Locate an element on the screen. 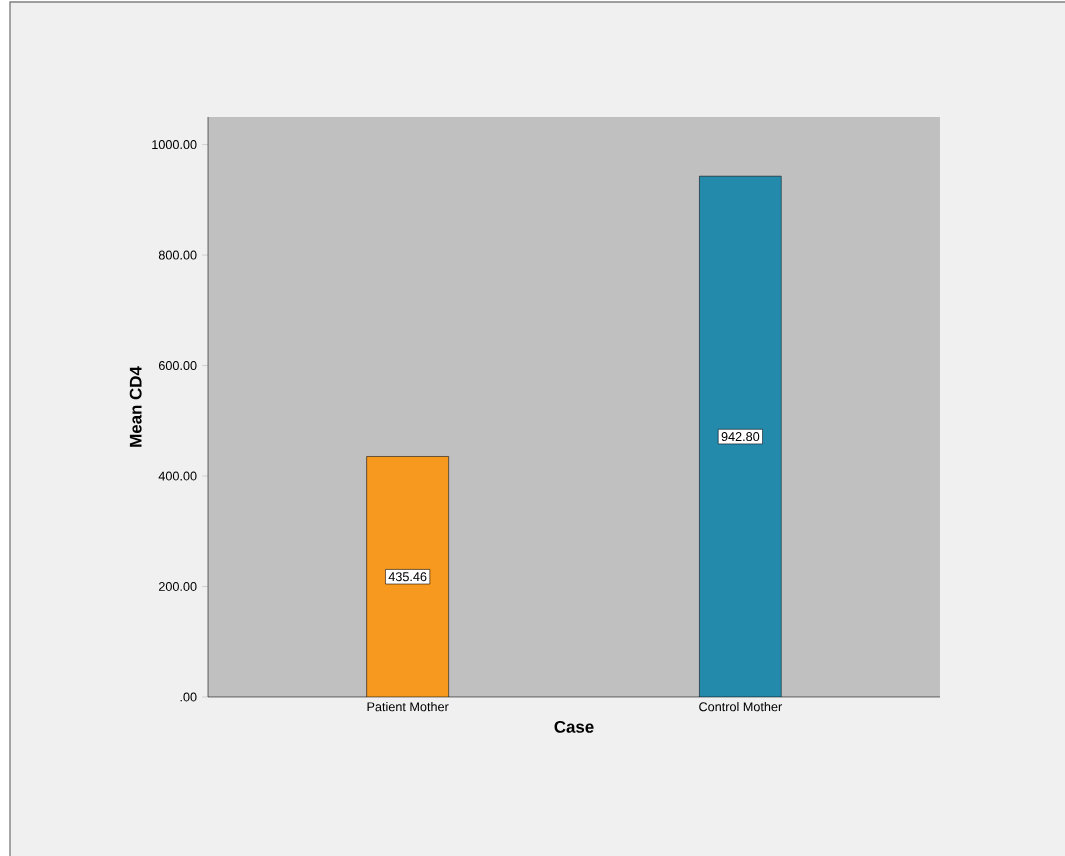 This screenshot has width=1065, height=856. x-tick-label: Patient Mother is located at coordinates (408, 706).